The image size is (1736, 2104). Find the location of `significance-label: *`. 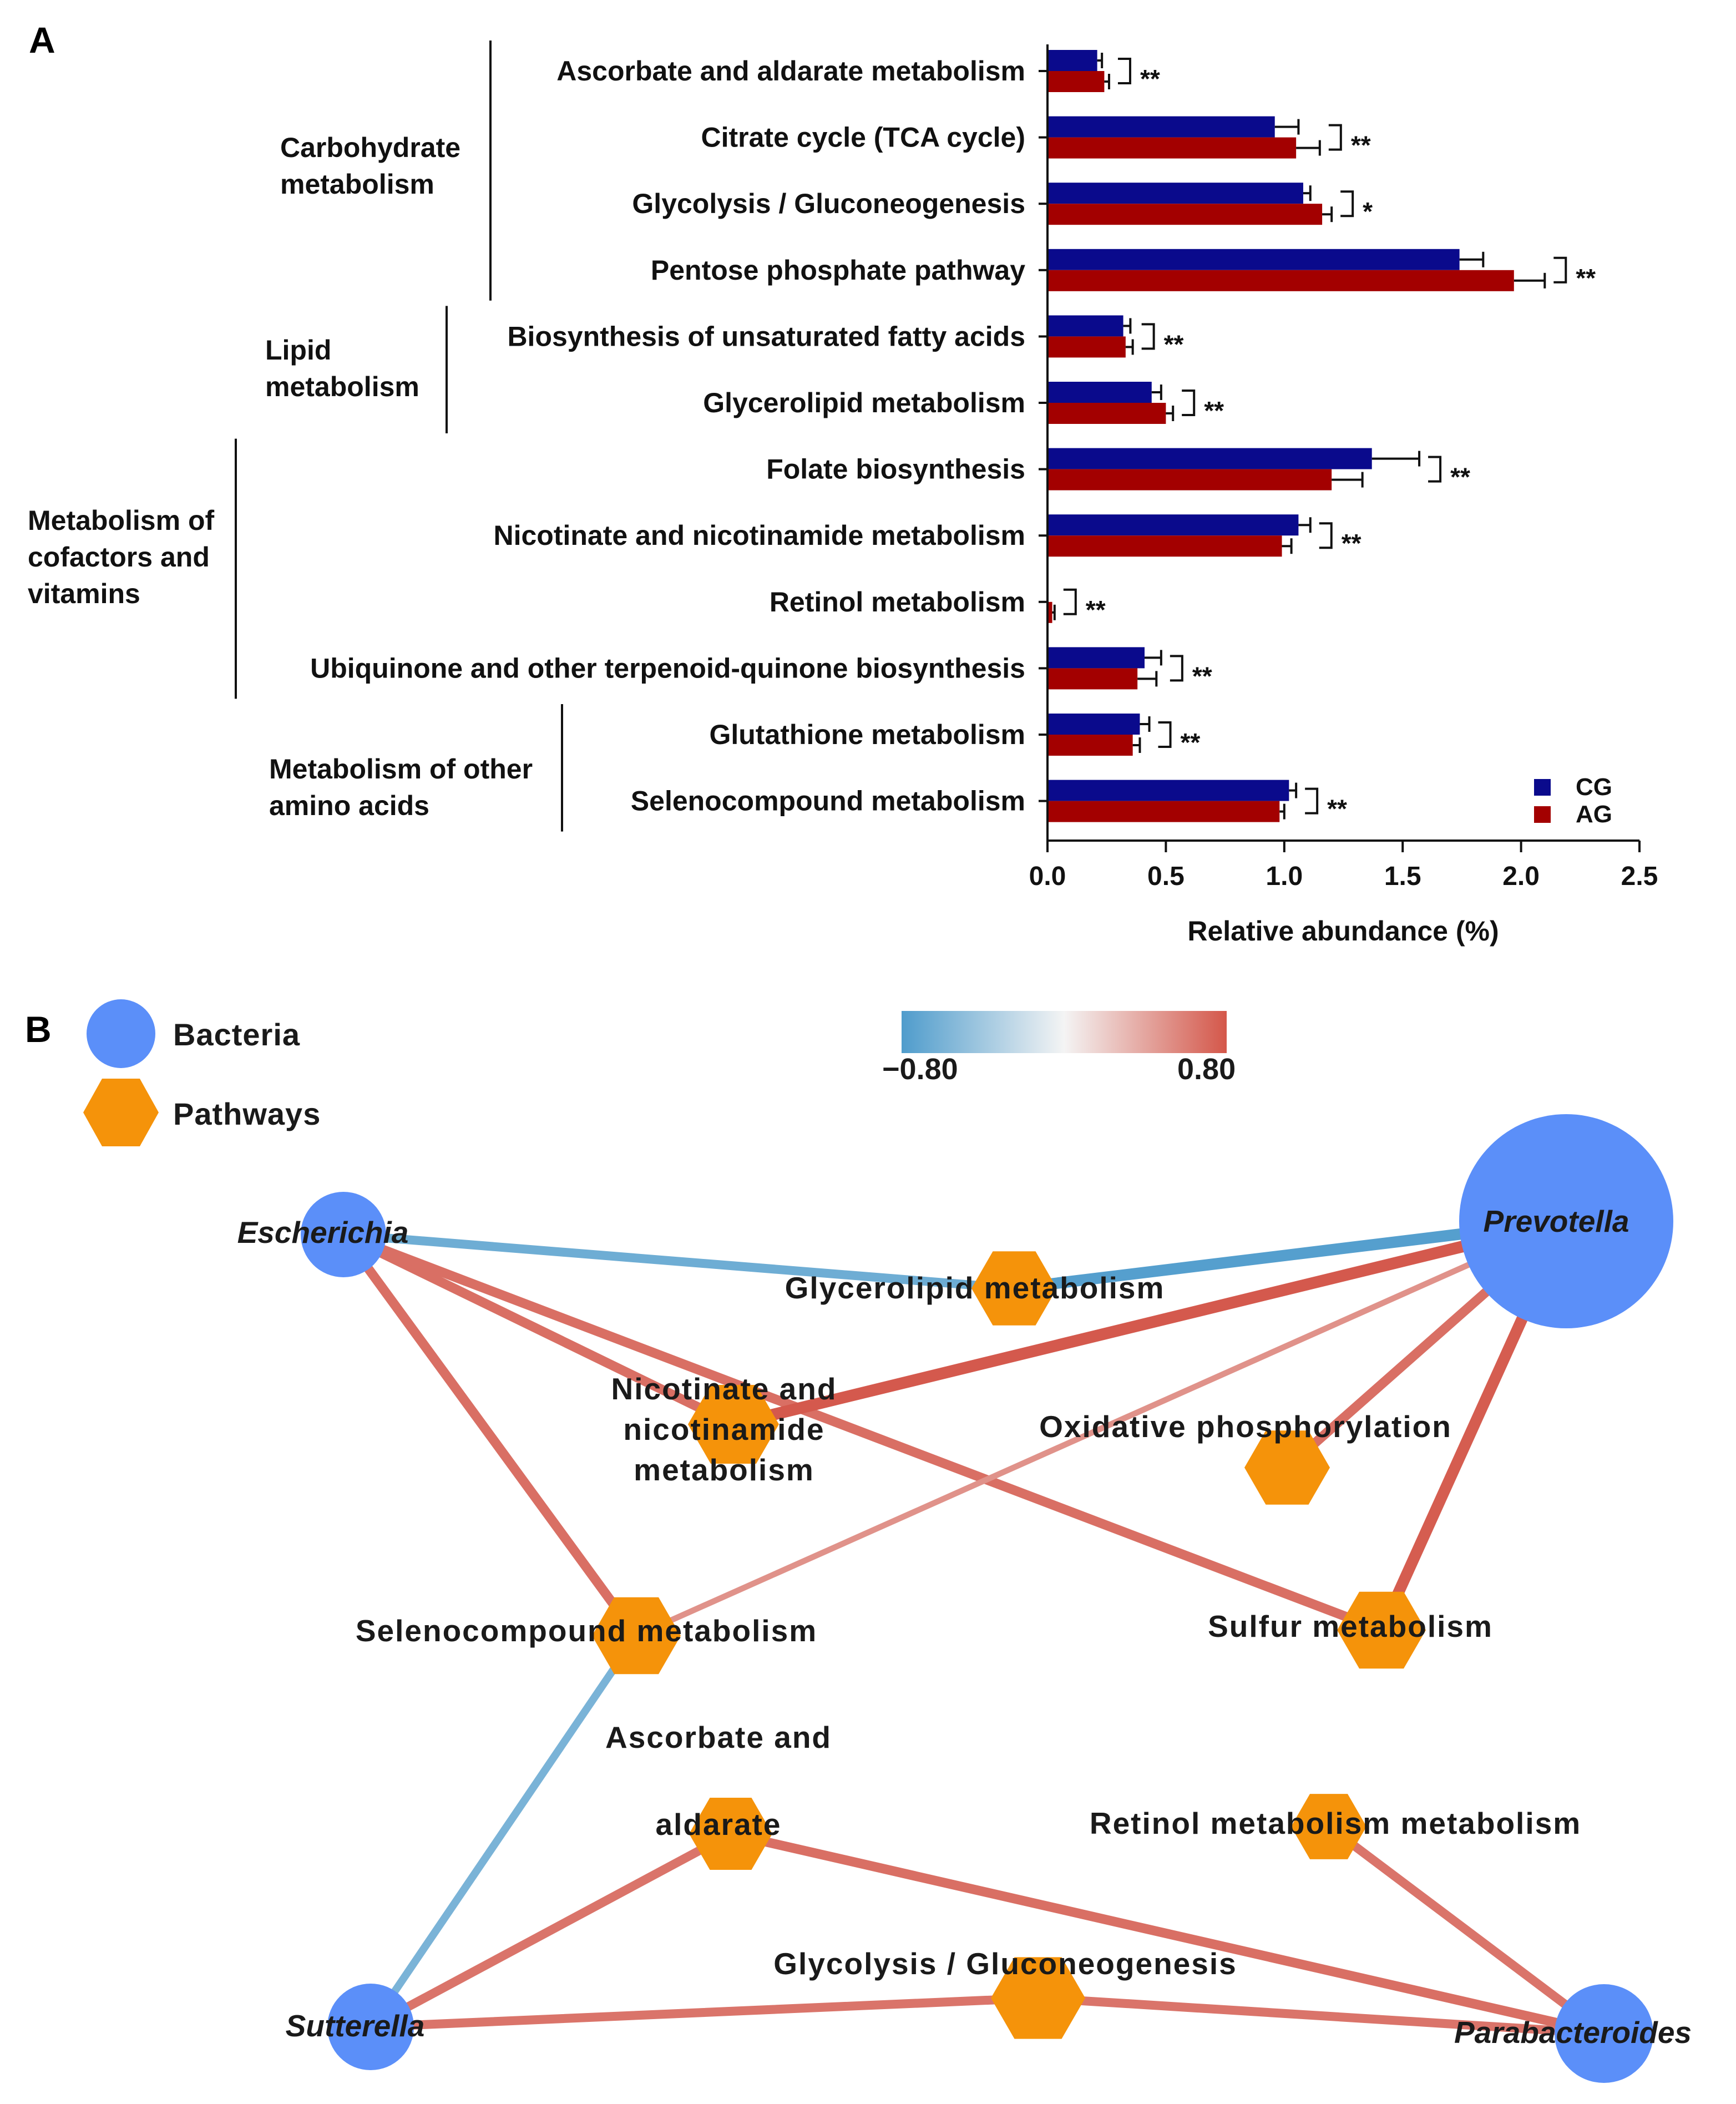

significance-label: * is located at coordinates (1368, 211).